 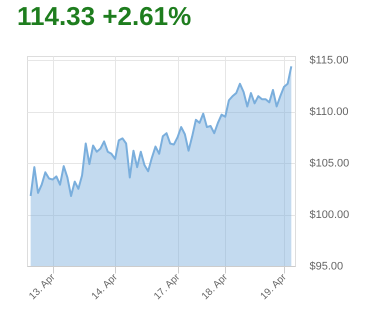 What do you see at coordinates (329, 60) in the screenshot?
I see `y-tick-label: $115.00` at bounding box center [329, 60].